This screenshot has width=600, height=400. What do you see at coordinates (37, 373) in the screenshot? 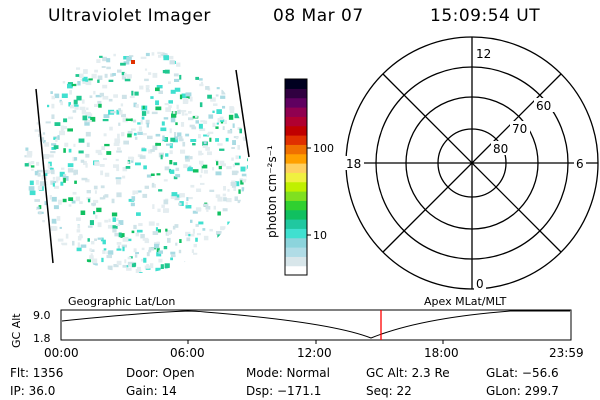
I see `flight-number: Flt: 1356` at bounding box center [37, 373].